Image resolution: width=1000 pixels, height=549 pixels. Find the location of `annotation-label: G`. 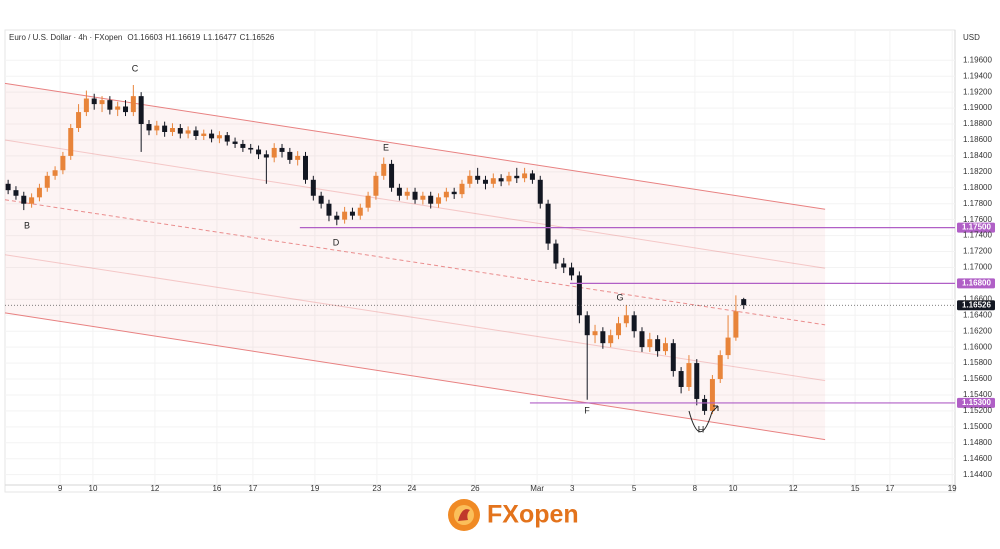

annotation-label: G is located at coordinates (619, 297).